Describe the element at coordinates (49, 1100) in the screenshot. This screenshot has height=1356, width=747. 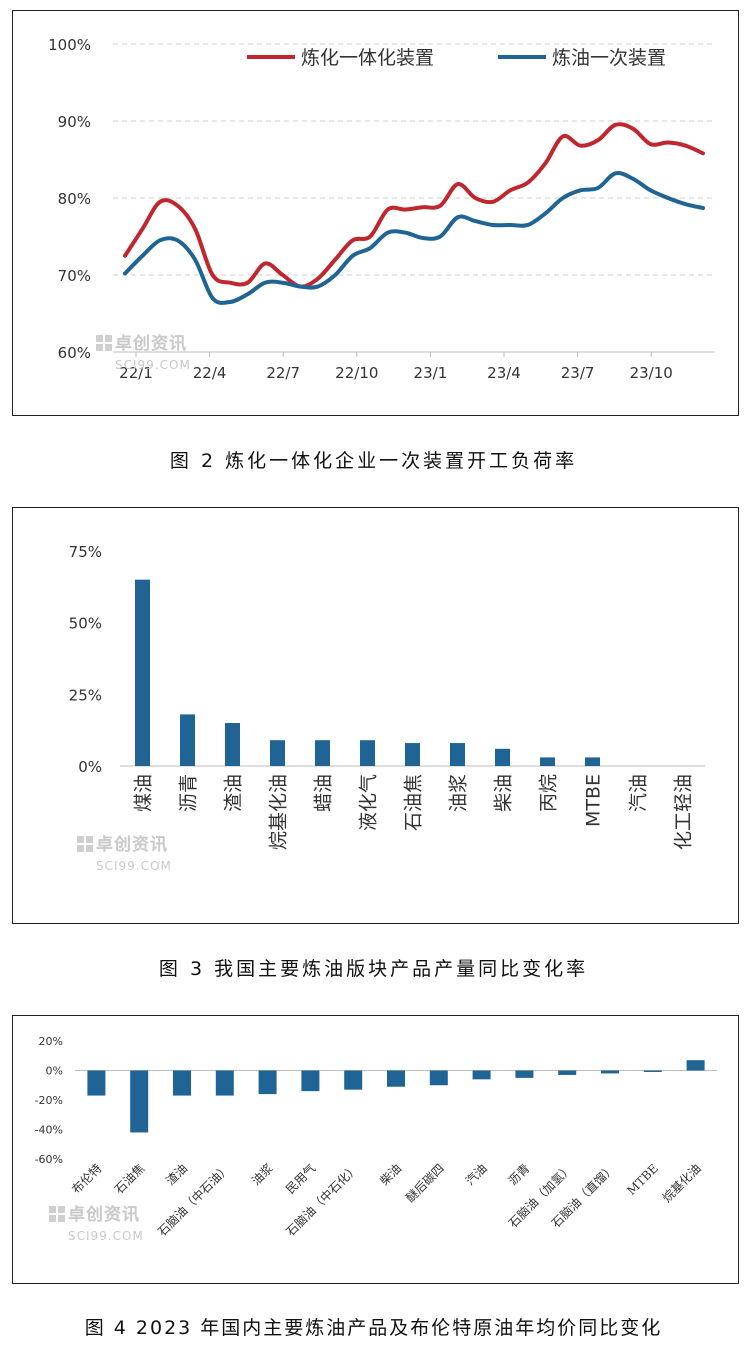
I see `y-tick-label: -20%` at that location.